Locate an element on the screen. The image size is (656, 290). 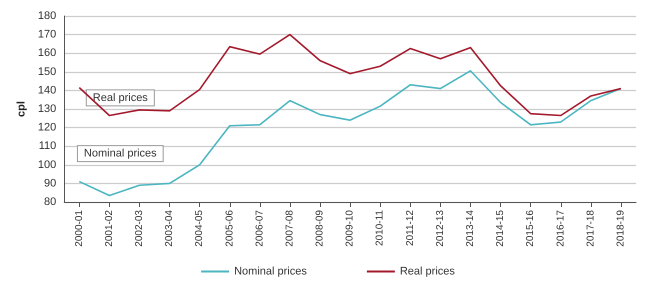
y-tick-label: 170 is located at coordinates (47, 34).